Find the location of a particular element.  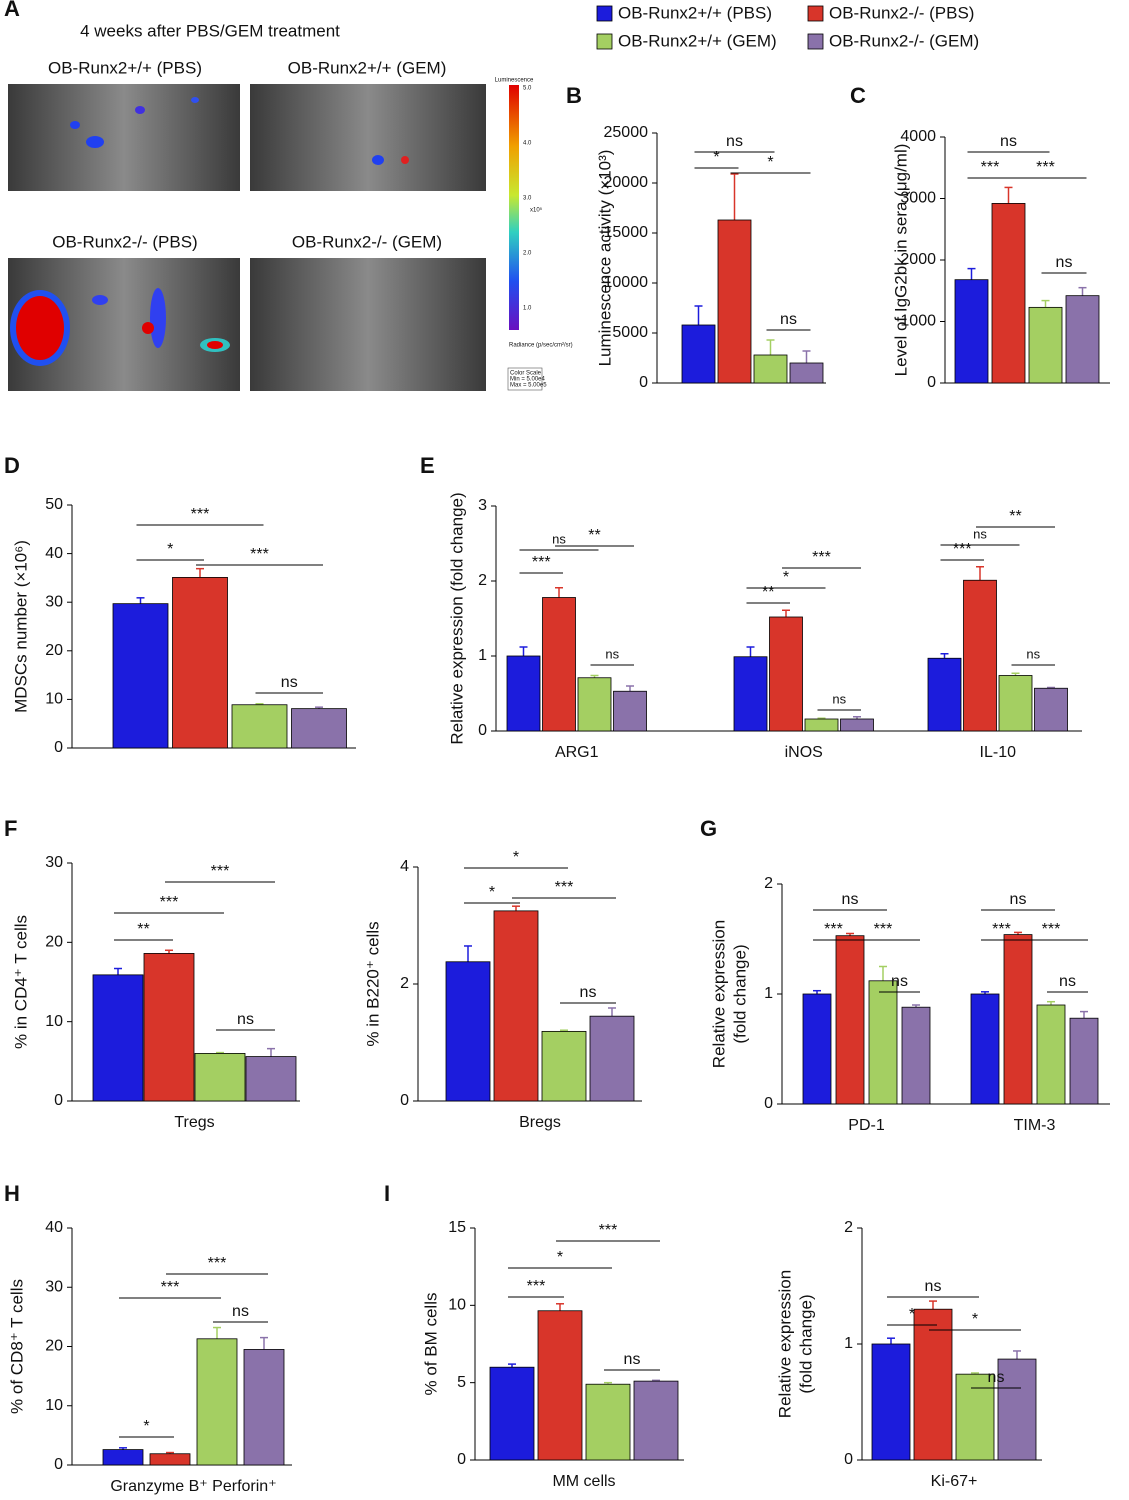

panel-letter: D is located at coordinates (12, 465).